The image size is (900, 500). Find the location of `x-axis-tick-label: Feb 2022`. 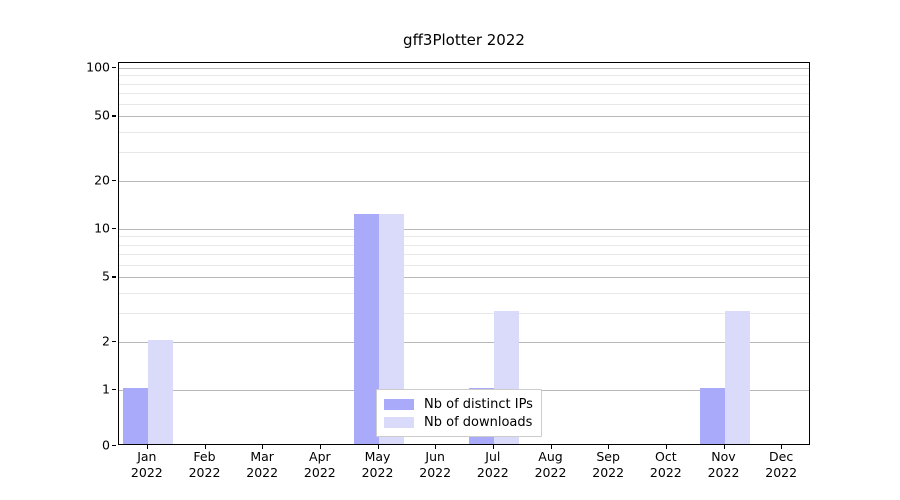

x-axis-tick-label: Feb 2022 is located at coordinates (205, 465).